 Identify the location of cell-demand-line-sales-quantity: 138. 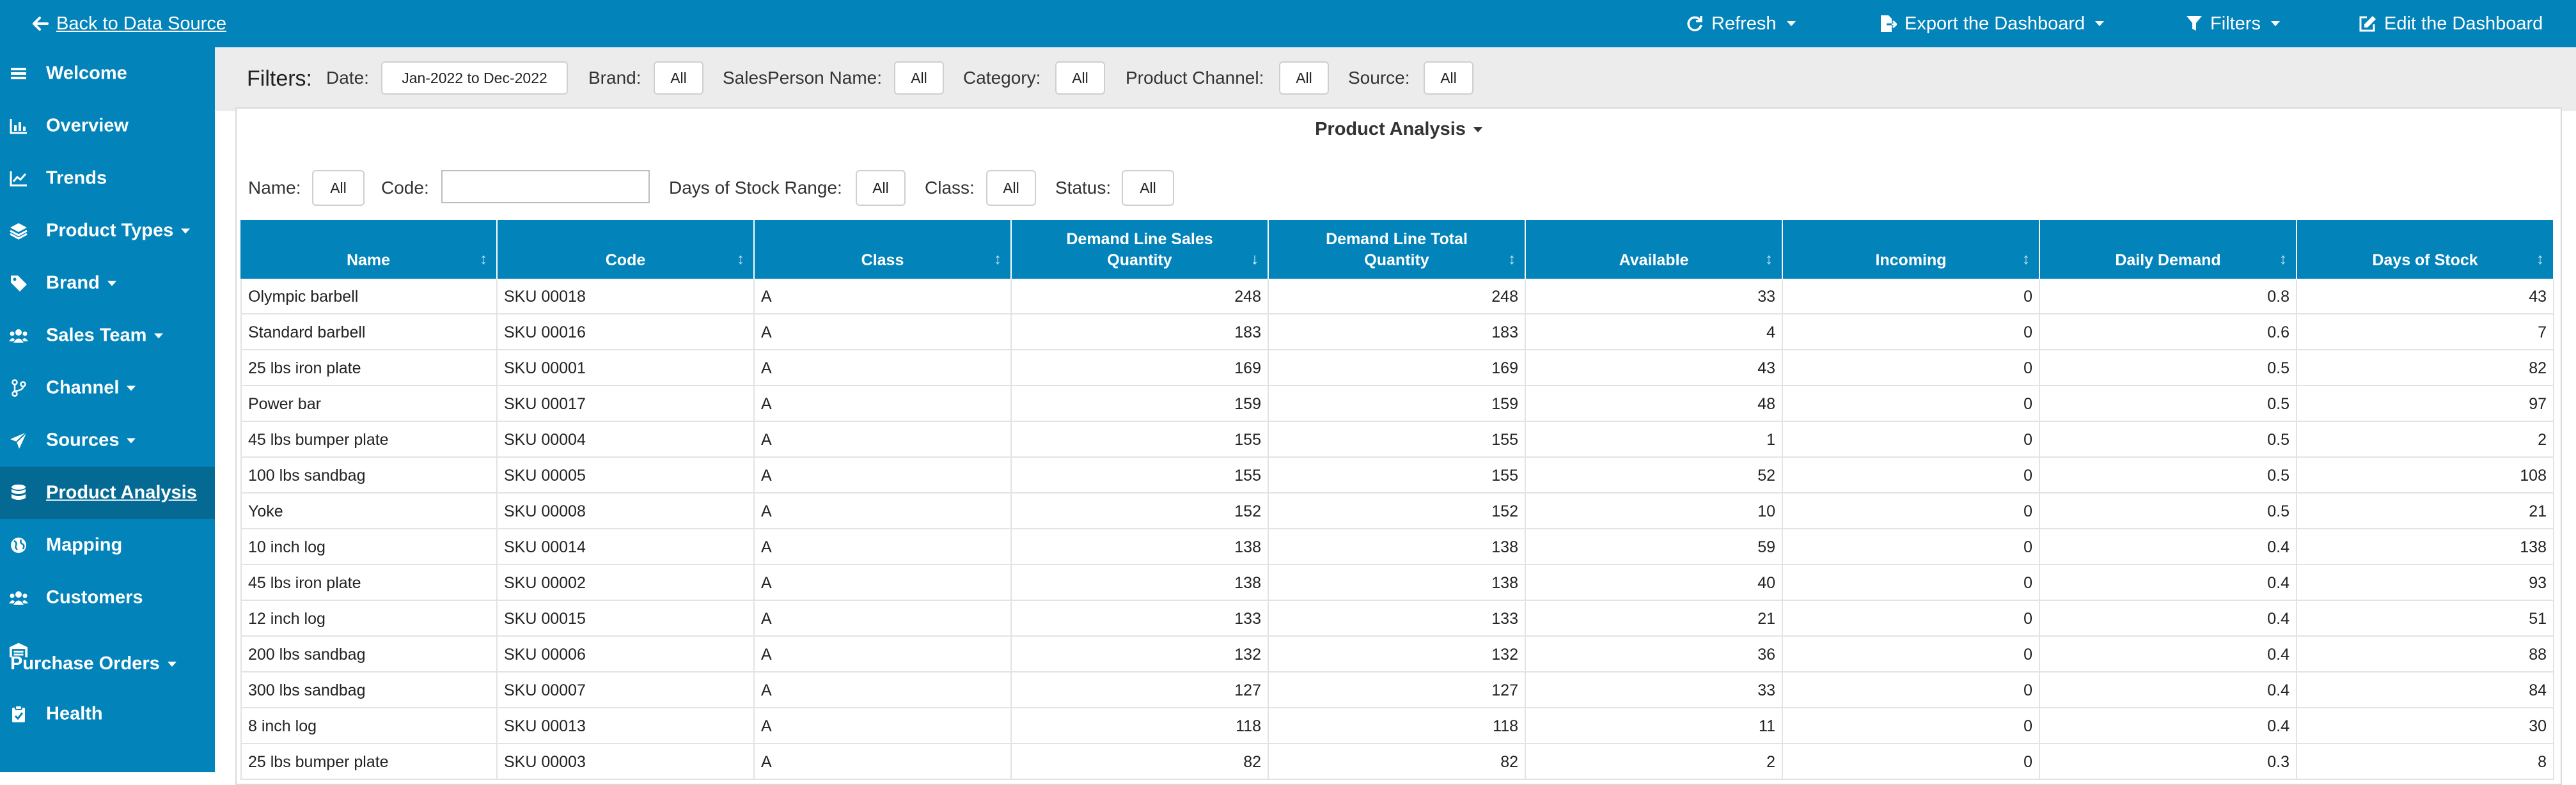
(1140, 583).